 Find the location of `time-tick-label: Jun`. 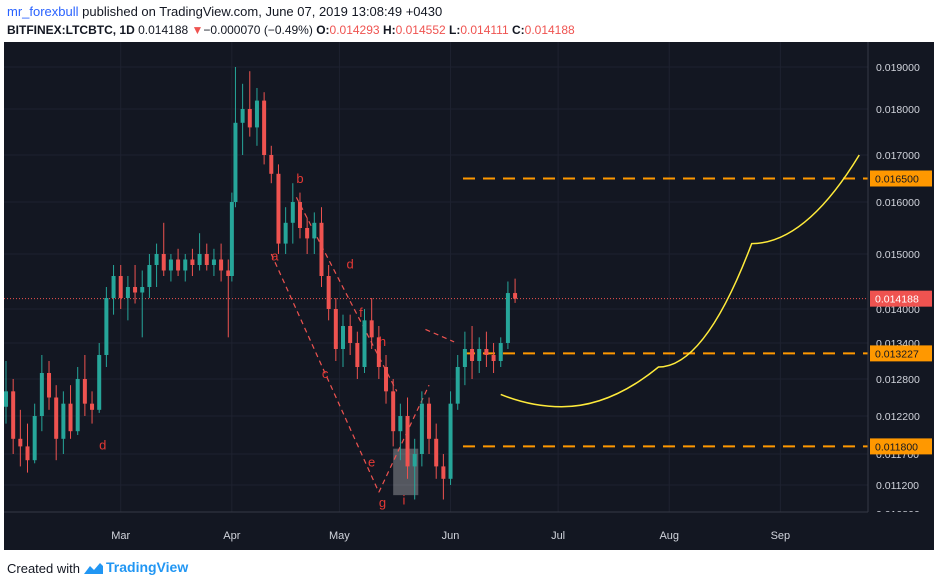

time-tick-label: Jun is located at coordinates (451, 536).